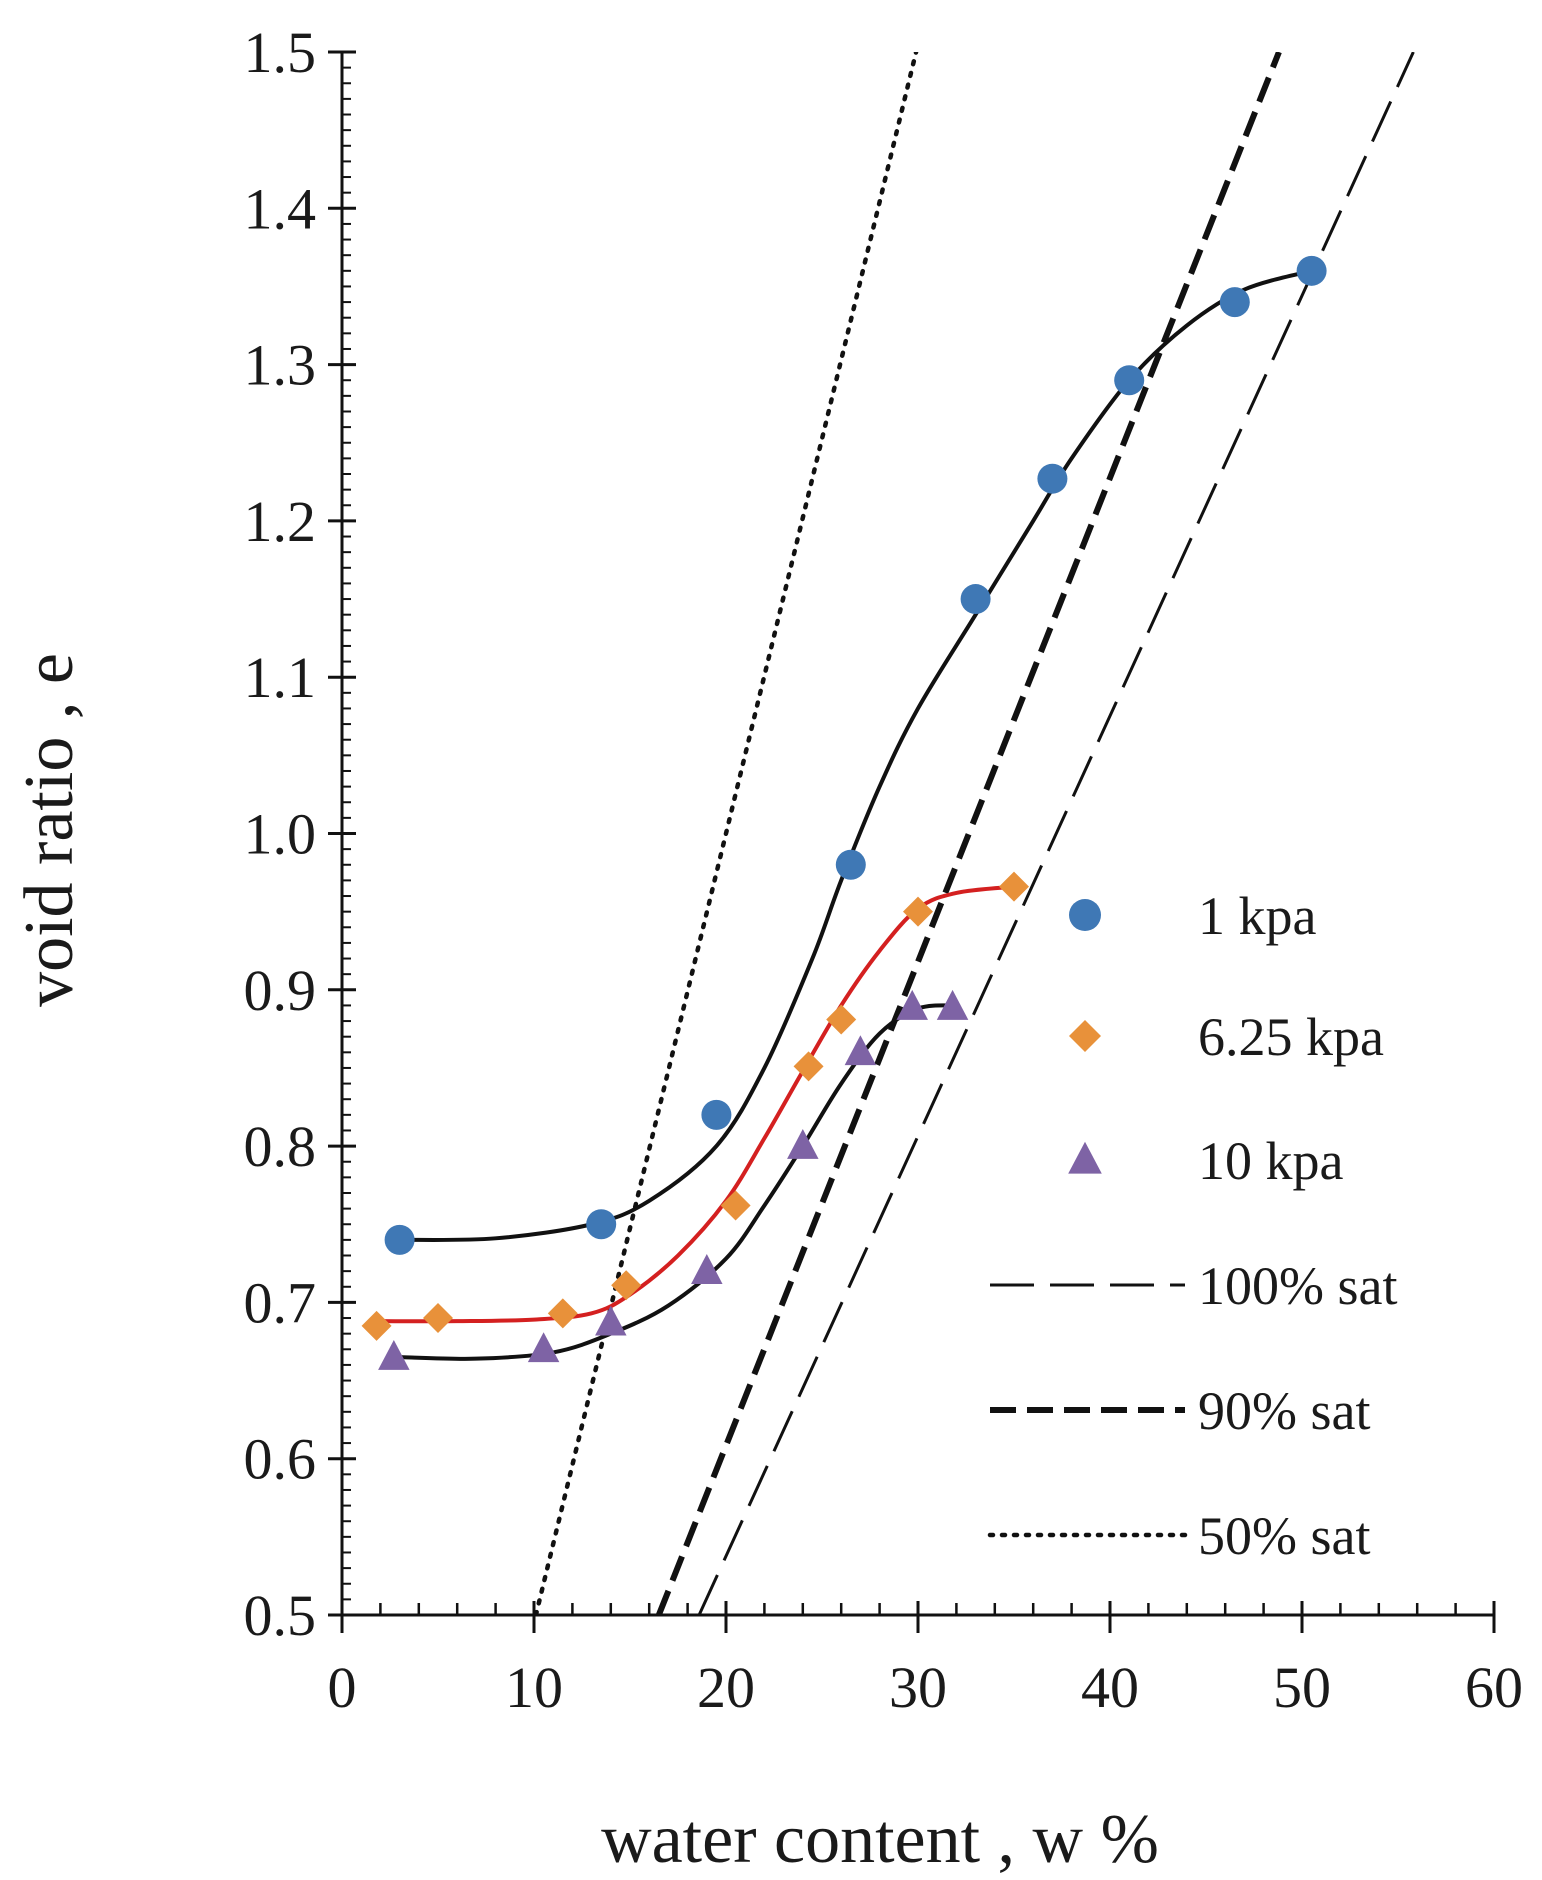 Image resolution: width=1542 pixels, height=1880 pixels. I want to click on y-axis-label: void ratio , e, so click(49, 830).